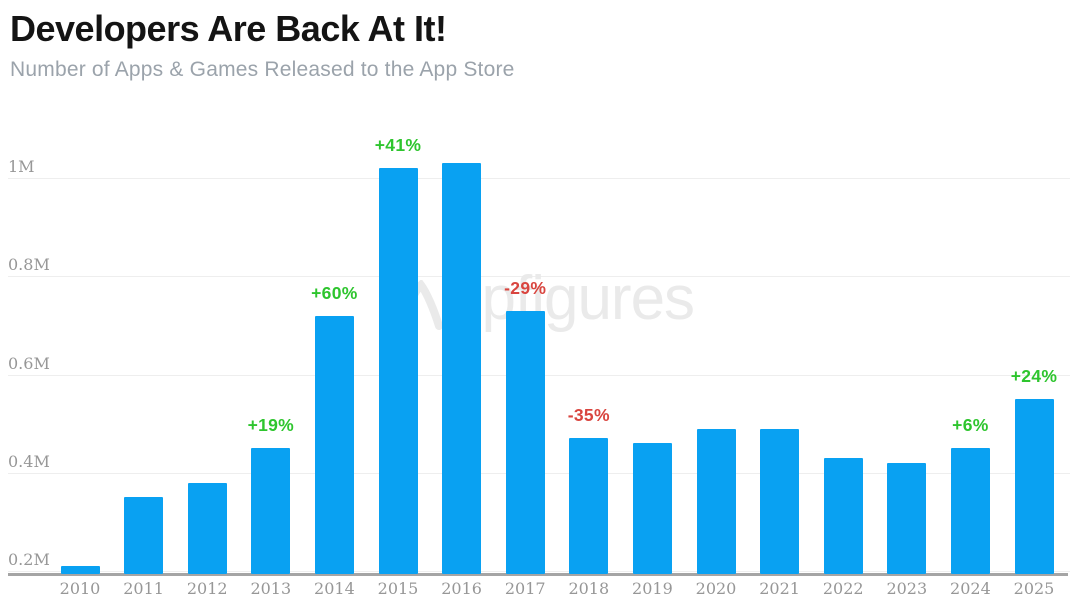  Describe the element at coordinates (207, 528) in the screenshot. I see `bar-2012` at that location.